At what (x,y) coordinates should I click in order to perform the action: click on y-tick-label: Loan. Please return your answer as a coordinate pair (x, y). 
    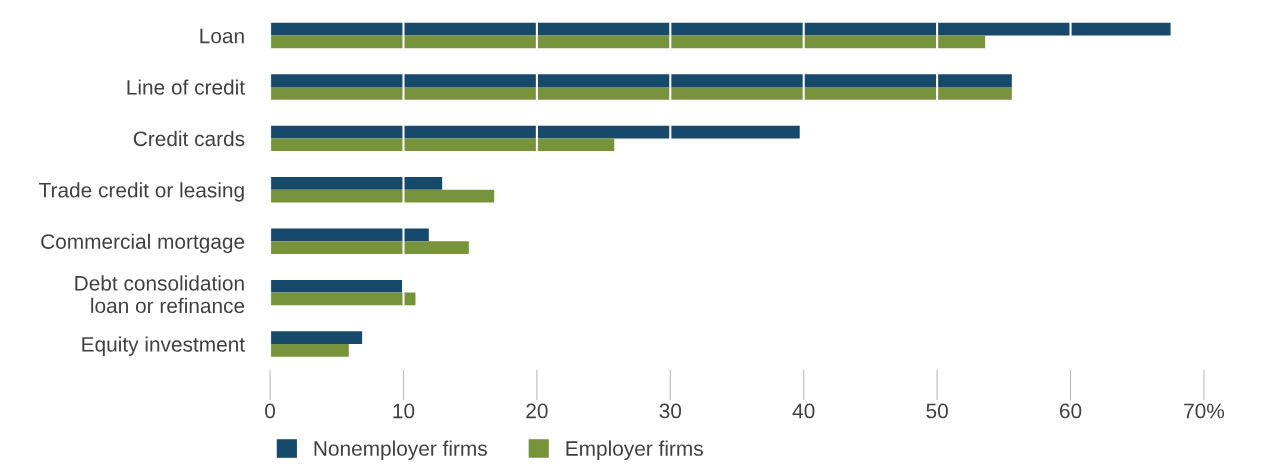
    Looking at the image, I should click on (222, 36).